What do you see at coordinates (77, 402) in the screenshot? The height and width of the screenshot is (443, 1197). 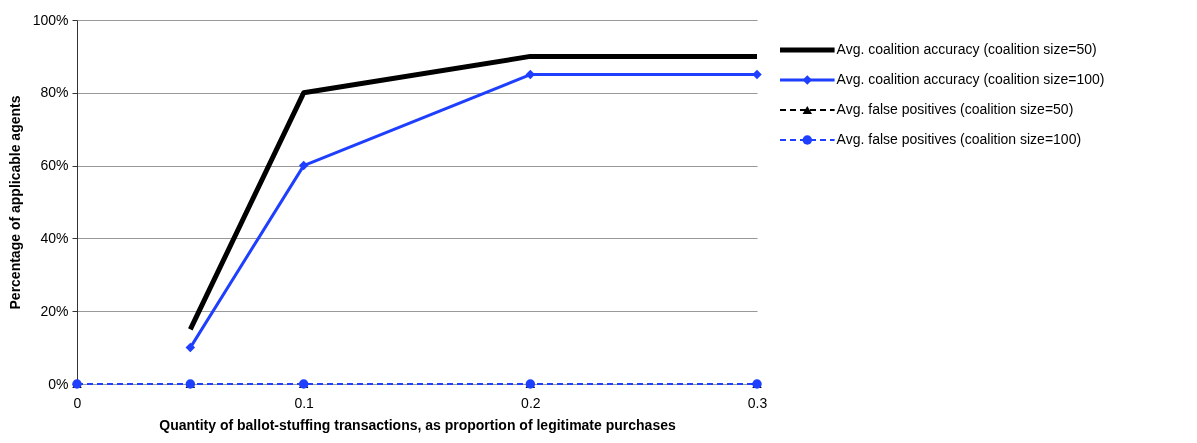 I see `x-tick-label: 0` at bounding box center [77, 402].